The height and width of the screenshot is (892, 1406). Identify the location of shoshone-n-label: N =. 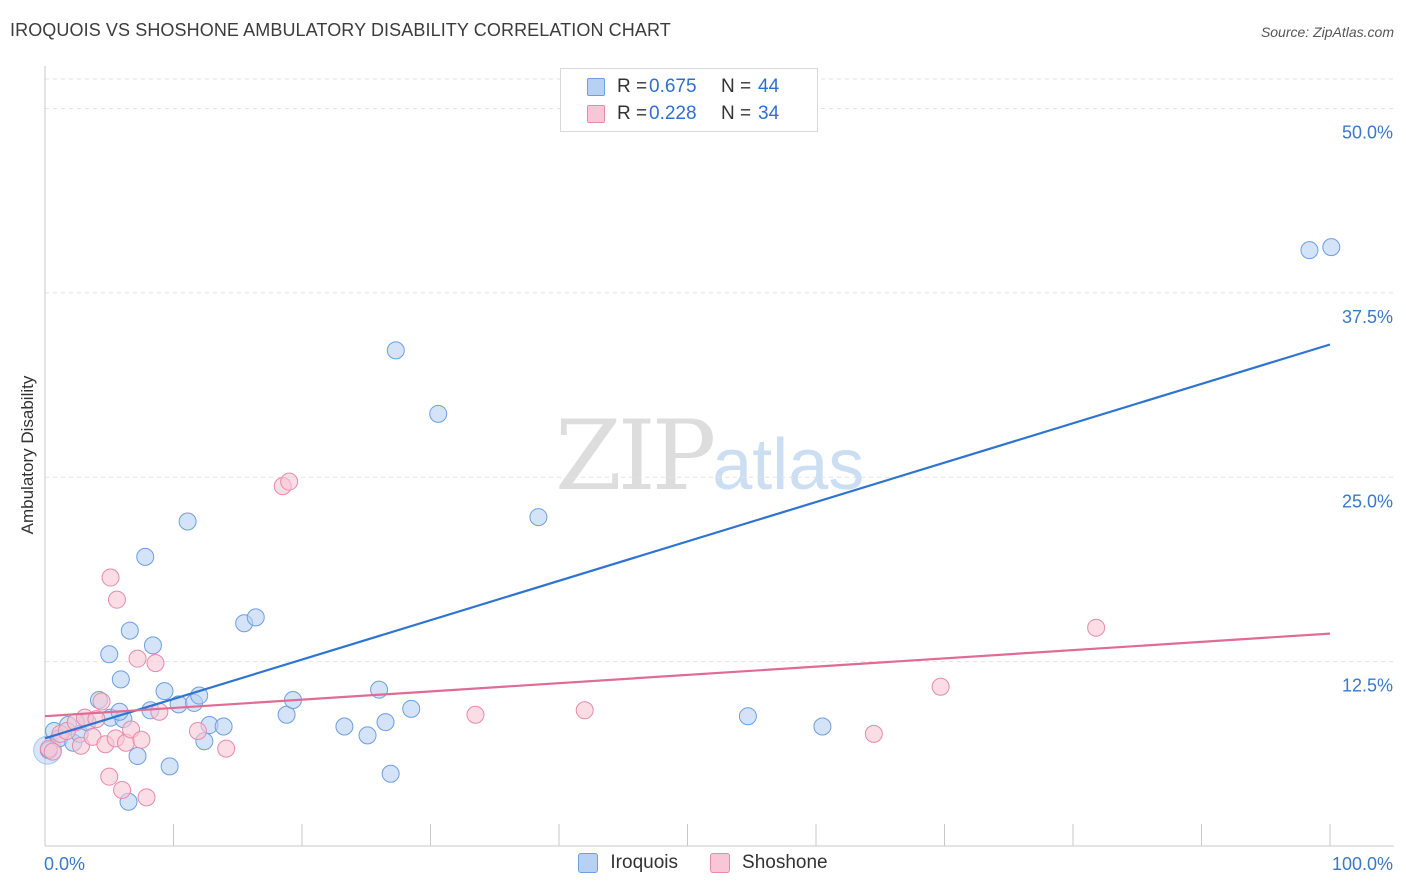
(736, 113).